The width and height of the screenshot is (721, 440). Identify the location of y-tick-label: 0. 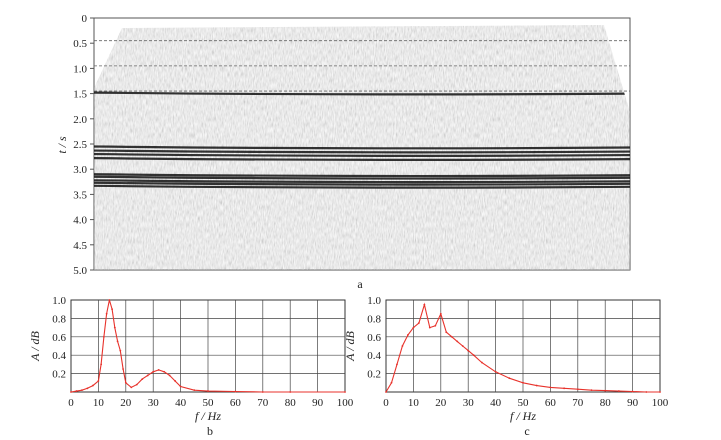
(85, 19).